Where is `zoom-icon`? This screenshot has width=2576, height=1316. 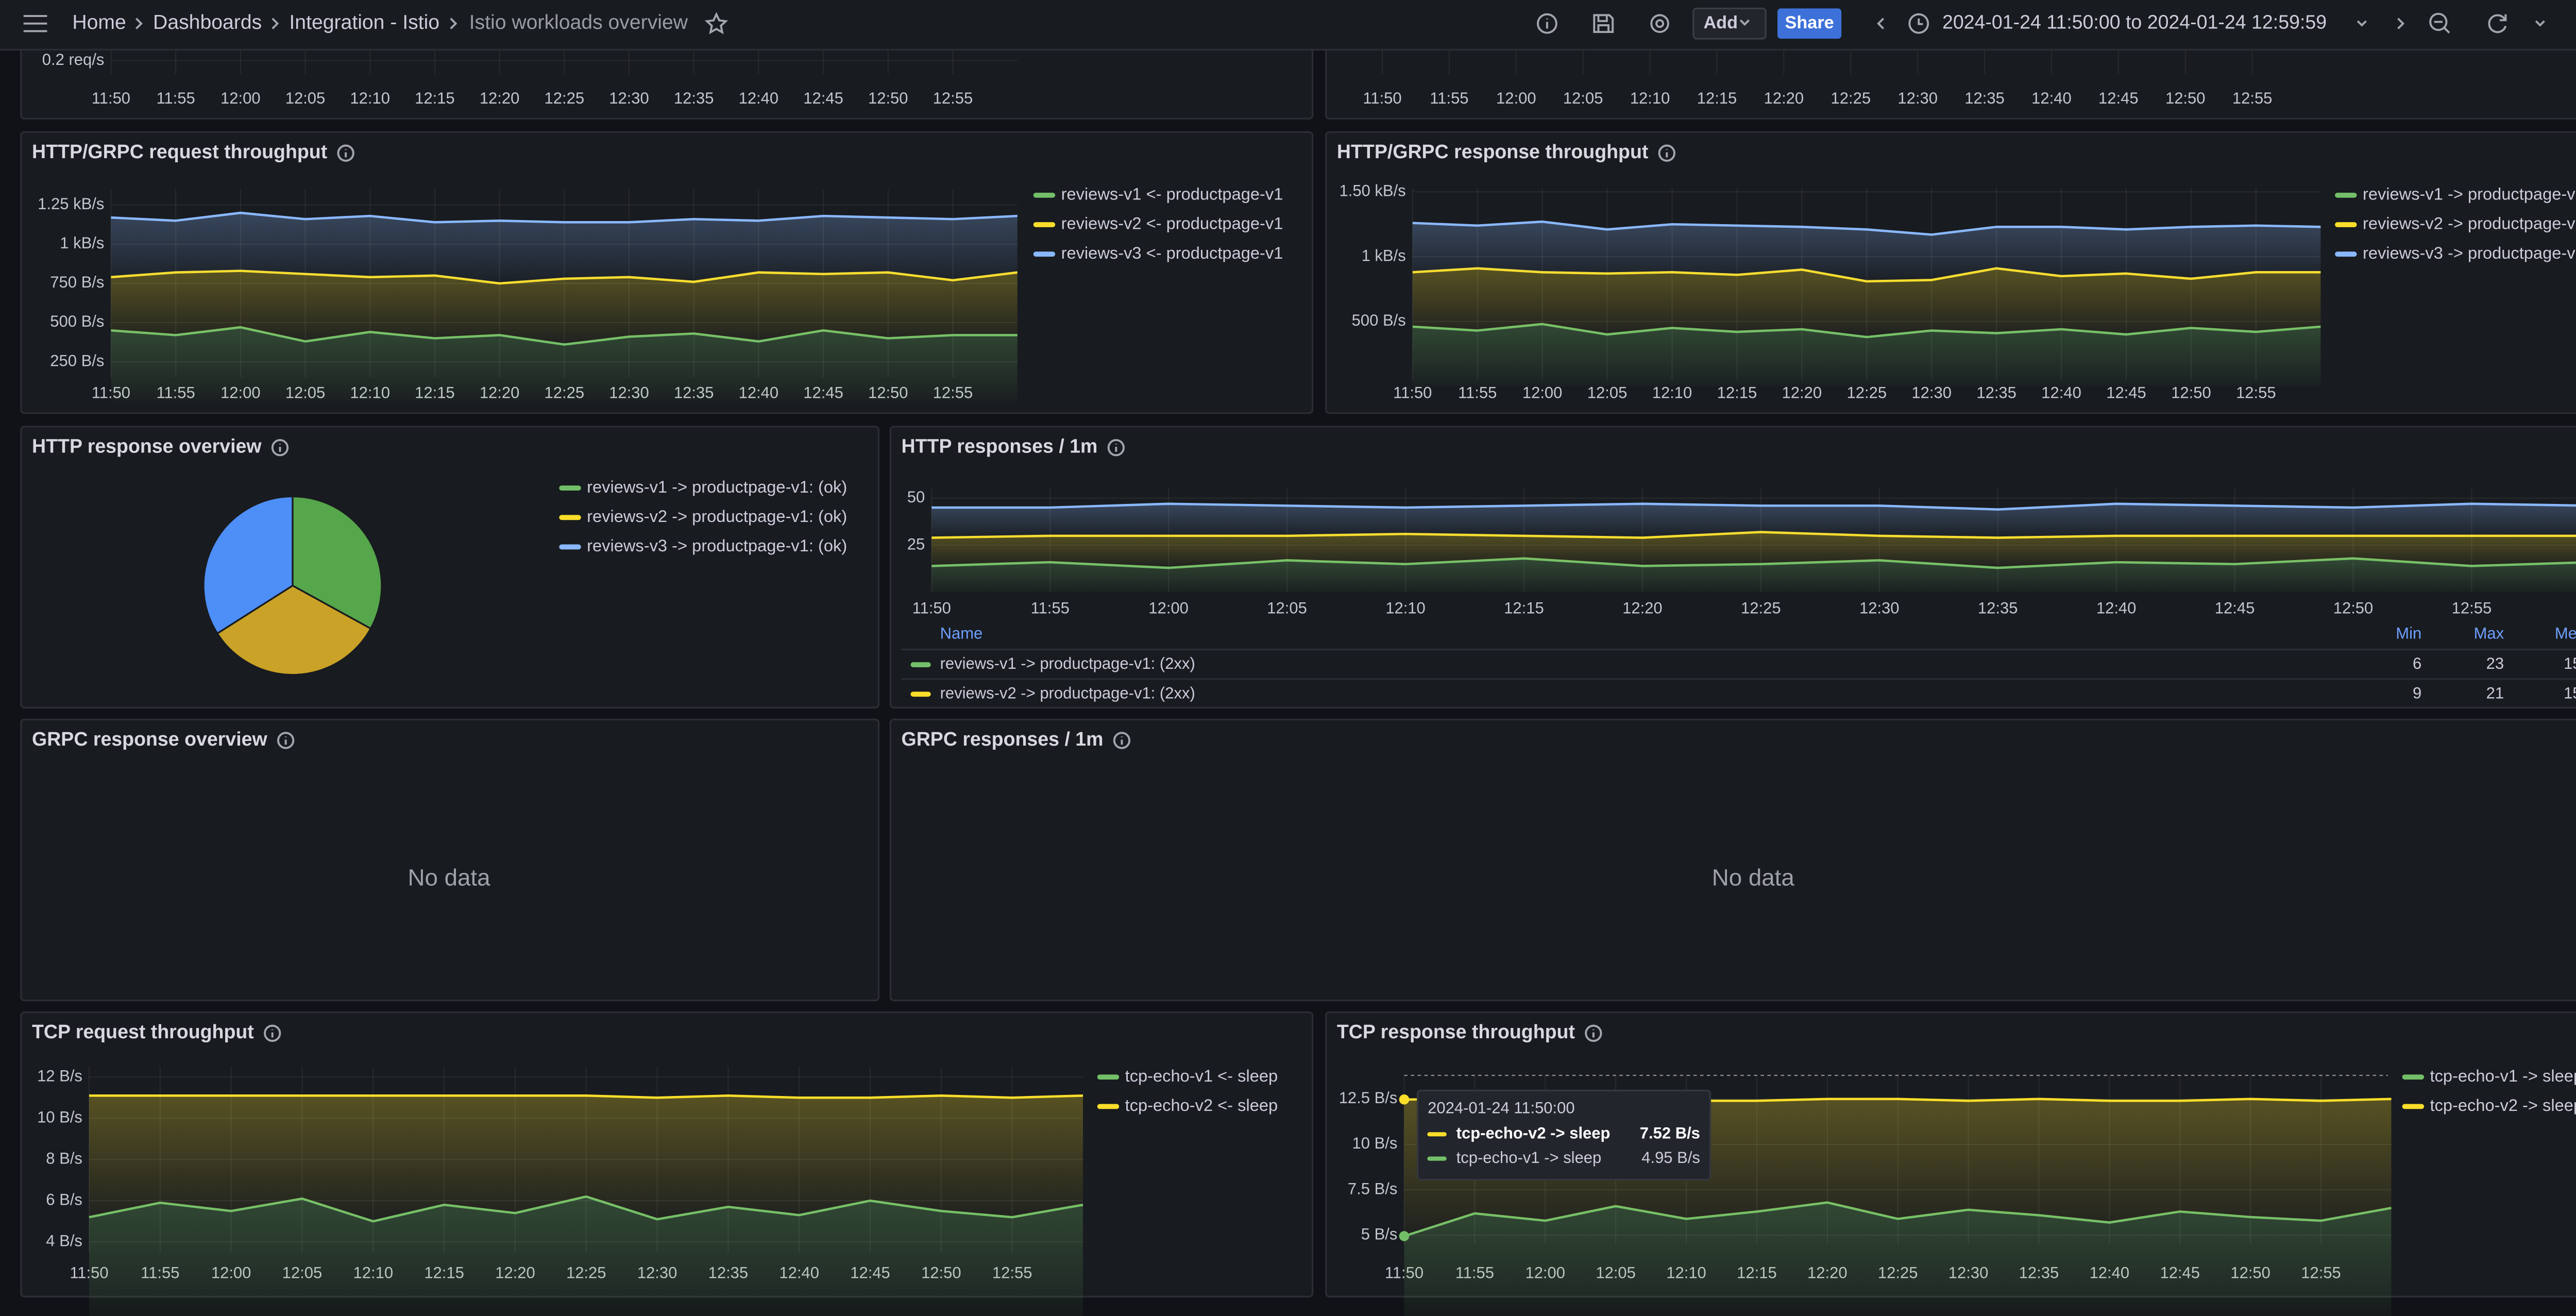 zoom-icon is located at coordinates (2438, 21).